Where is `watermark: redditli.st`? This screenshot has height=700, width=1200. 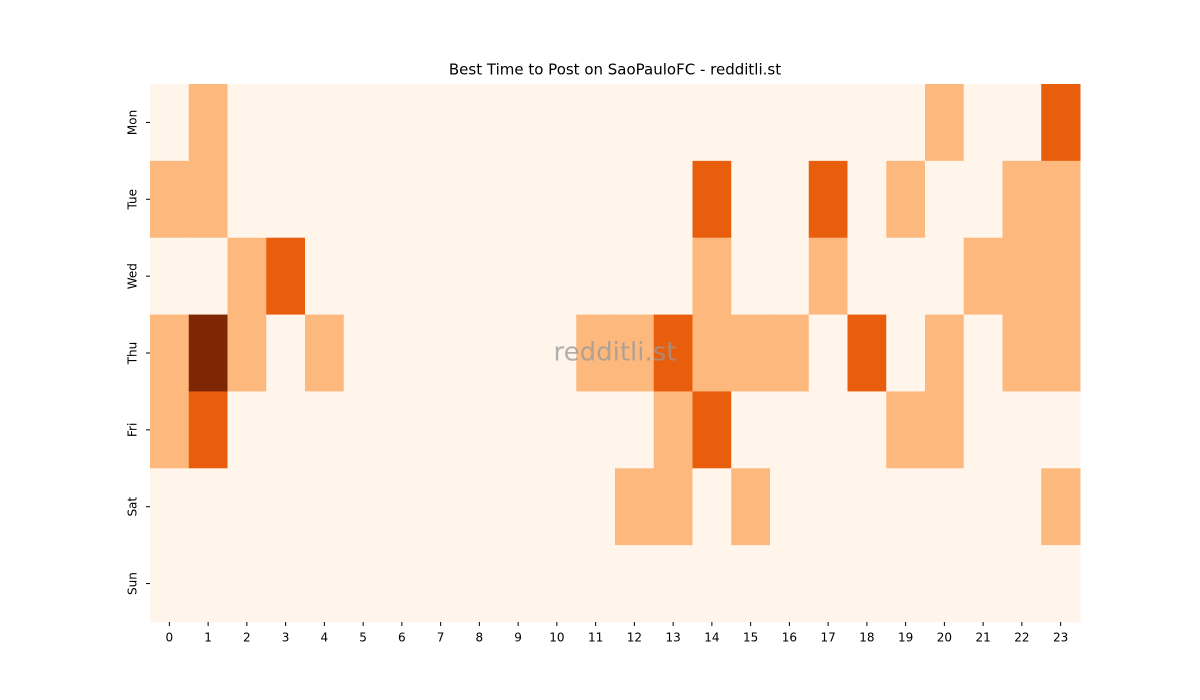
watermark: redditli.st is located at coordinates (615, 353).